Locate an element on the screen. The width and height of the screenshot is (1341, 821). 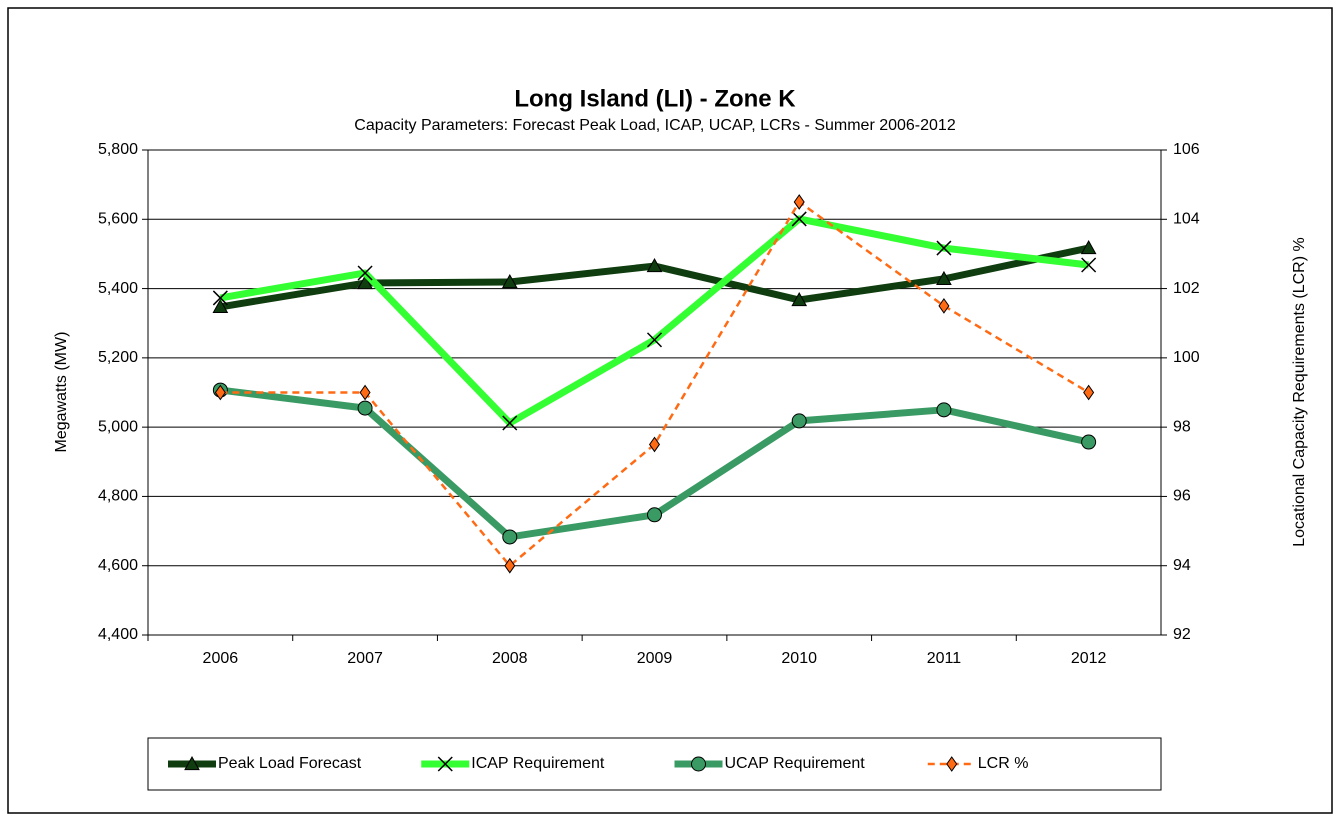
y2-tick-label: 102 is located at coordinates (1186, 288).